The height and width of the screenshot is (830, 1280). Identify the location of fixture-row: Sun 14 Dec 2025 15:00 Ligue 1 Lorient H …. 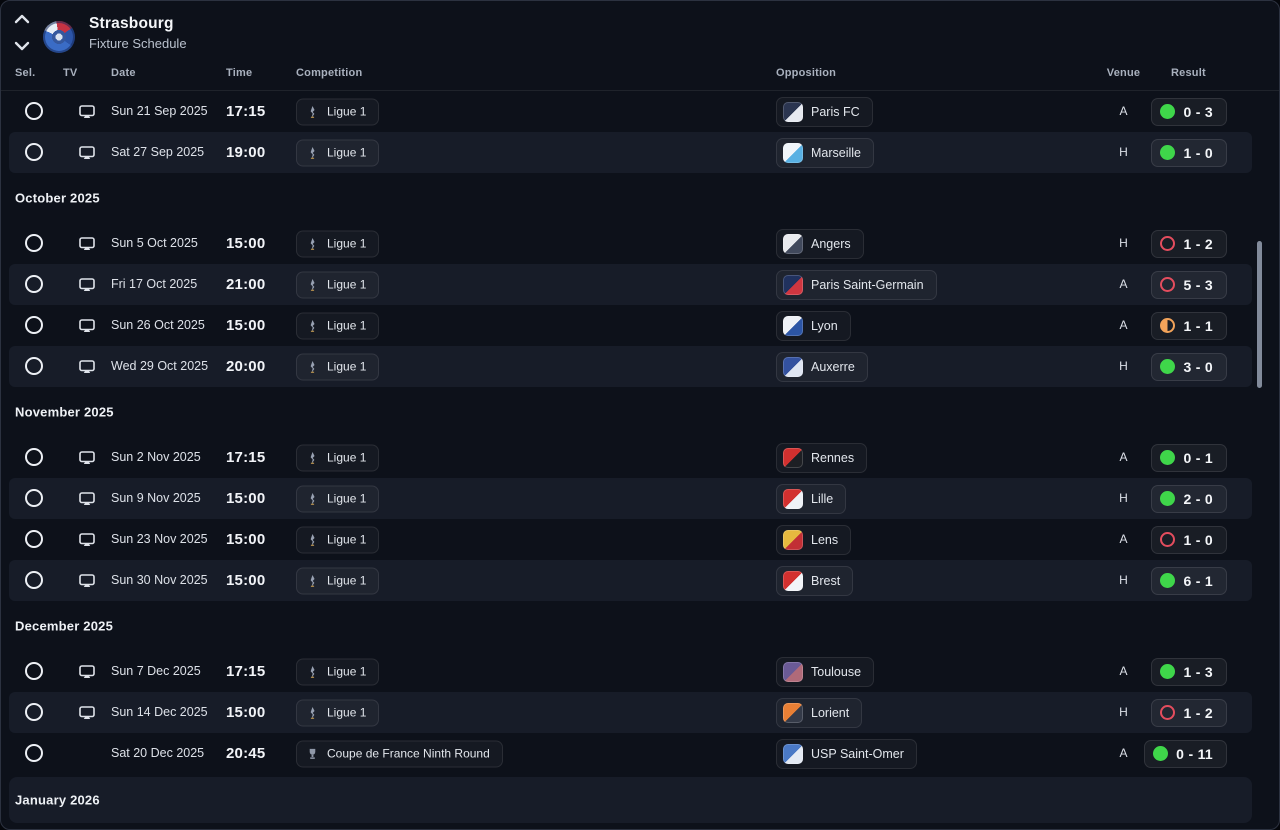
(640, 712).